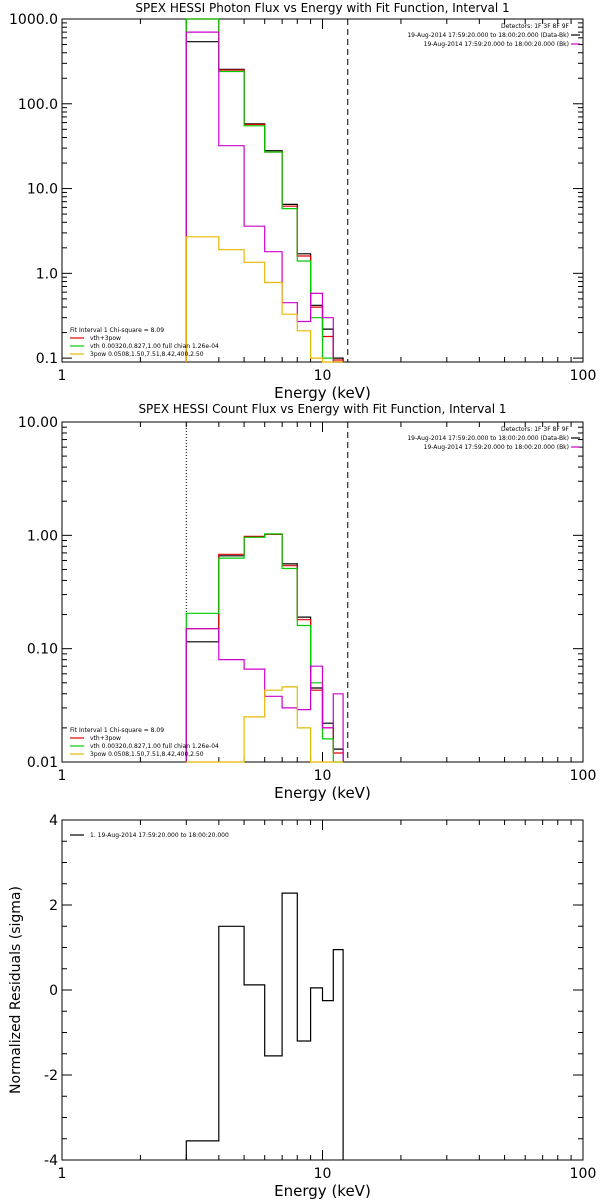  Describe the element at coordinates (47, 359) in the screenshot. I see `y-tick-label: 0.1` at that location.